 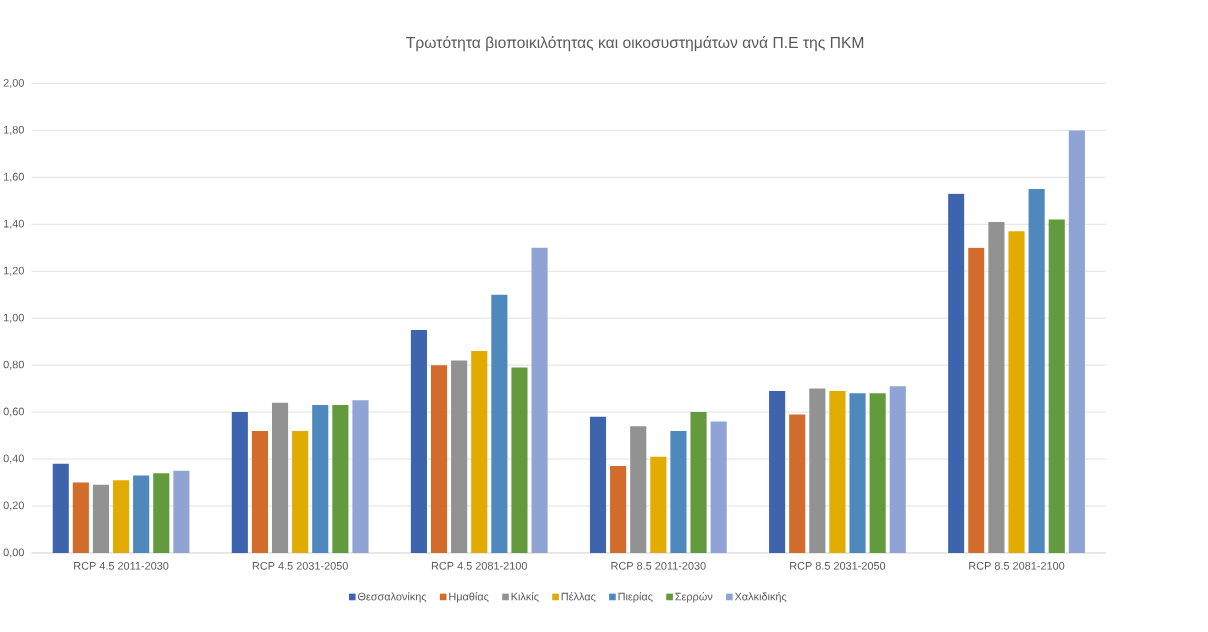 What do you see at coordinates (13, 459) in the screenshot?
I see `y-tick-label: 0,40` at bounding box center [13, 459].